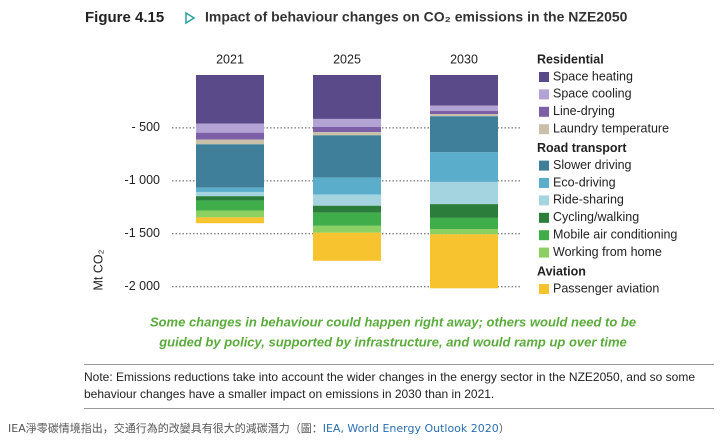 The image size is (720, 442). What do you see at coordinates (606, 288) in the screenshot?
I see `legend-label: Passenger aviation` at bounding box center [606, 288].